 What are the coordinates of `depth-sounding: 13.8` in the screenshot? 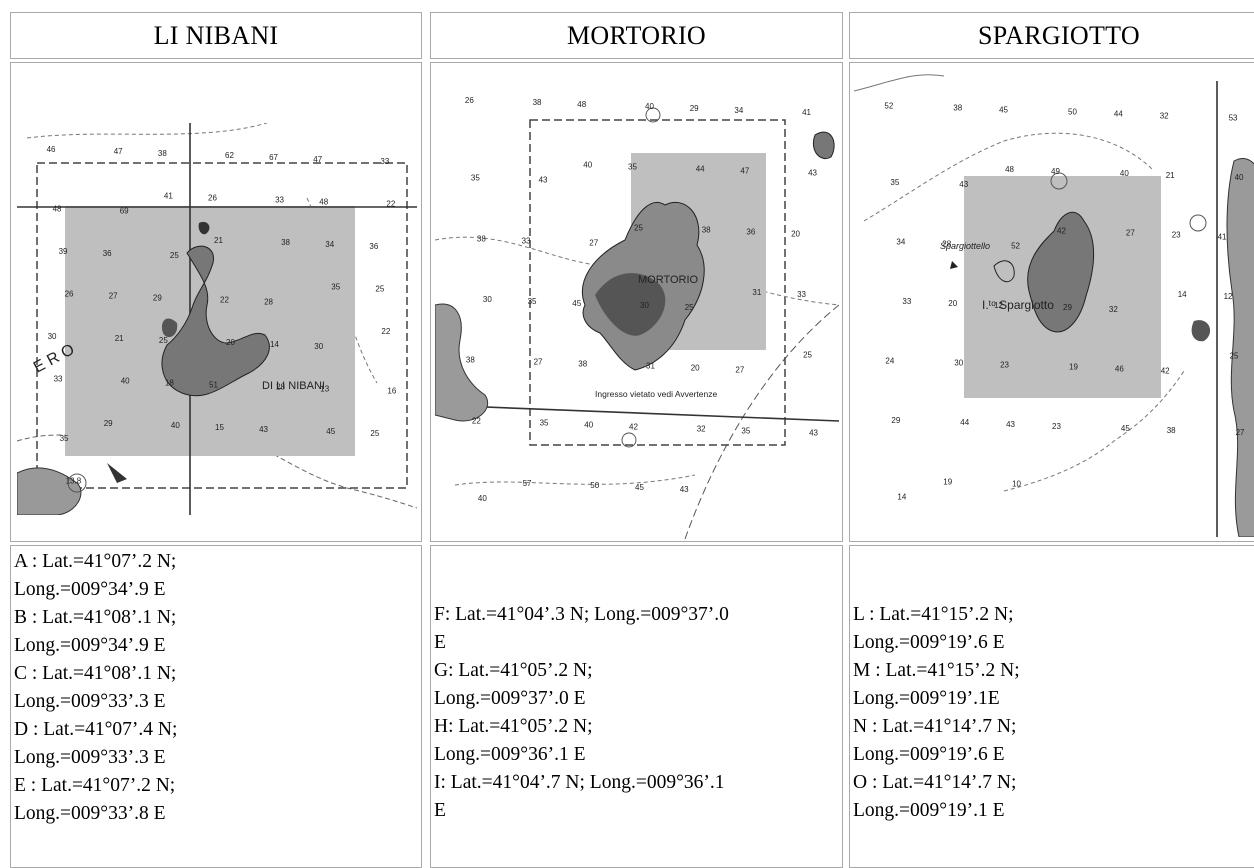 It's located at (74, 480).